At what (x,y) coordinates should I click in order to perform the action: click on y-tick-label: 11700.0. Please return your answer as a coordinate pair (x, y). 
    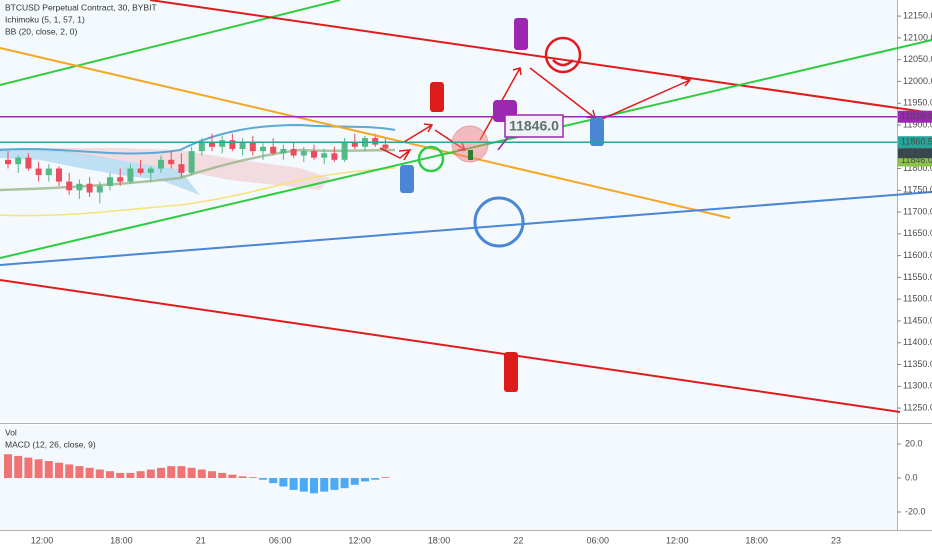
    Looking at the image, I should click on (917, 211).